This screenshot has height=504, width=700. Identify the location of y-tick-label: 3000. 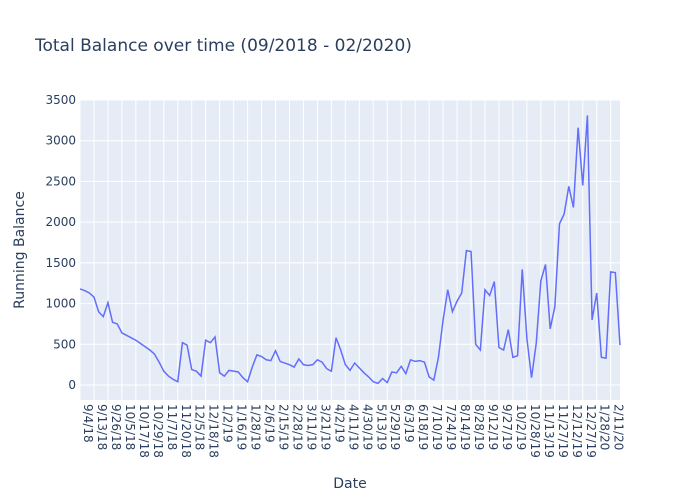
(60, 141).